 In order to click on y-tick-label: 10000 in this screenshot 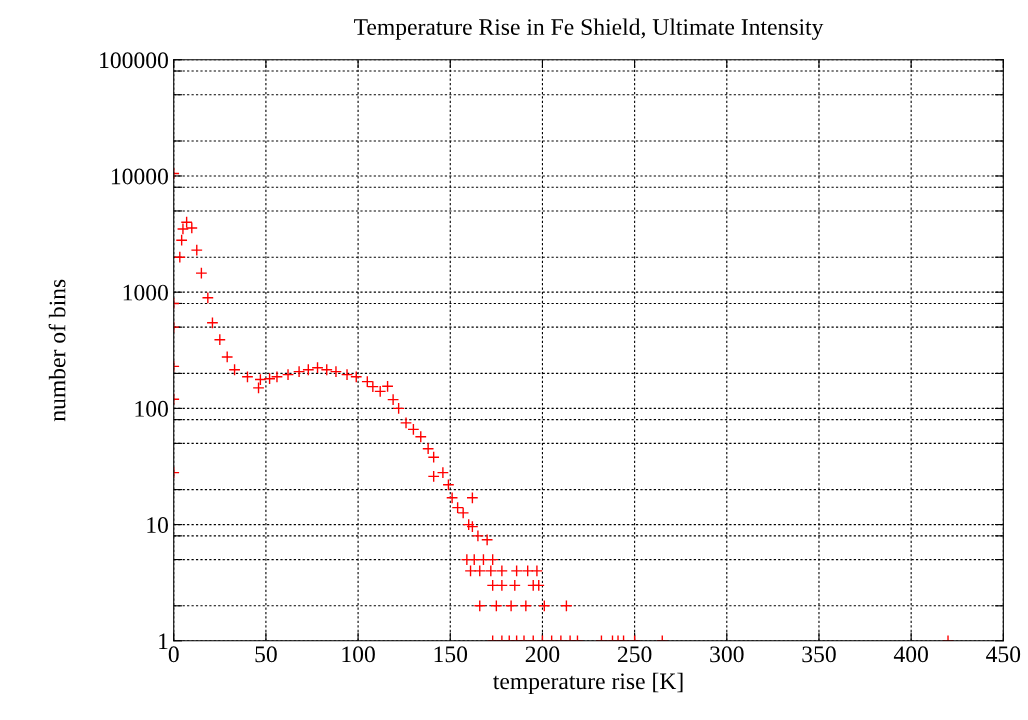, I will do `click(139, 176)`.